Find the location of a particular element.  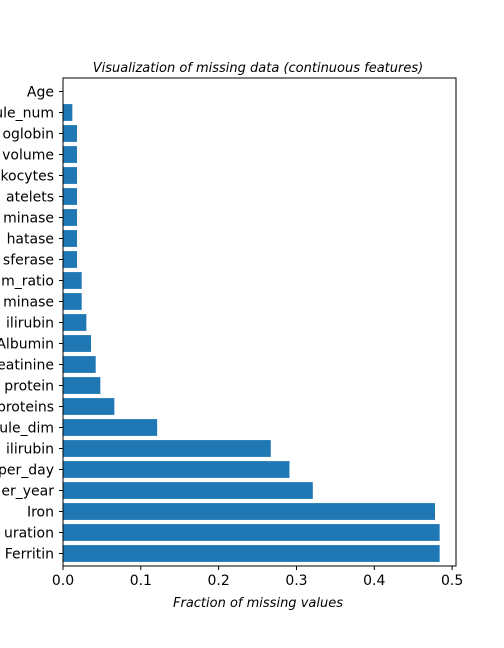

y-tick-label: per_day is located at coordinates (27, 471).